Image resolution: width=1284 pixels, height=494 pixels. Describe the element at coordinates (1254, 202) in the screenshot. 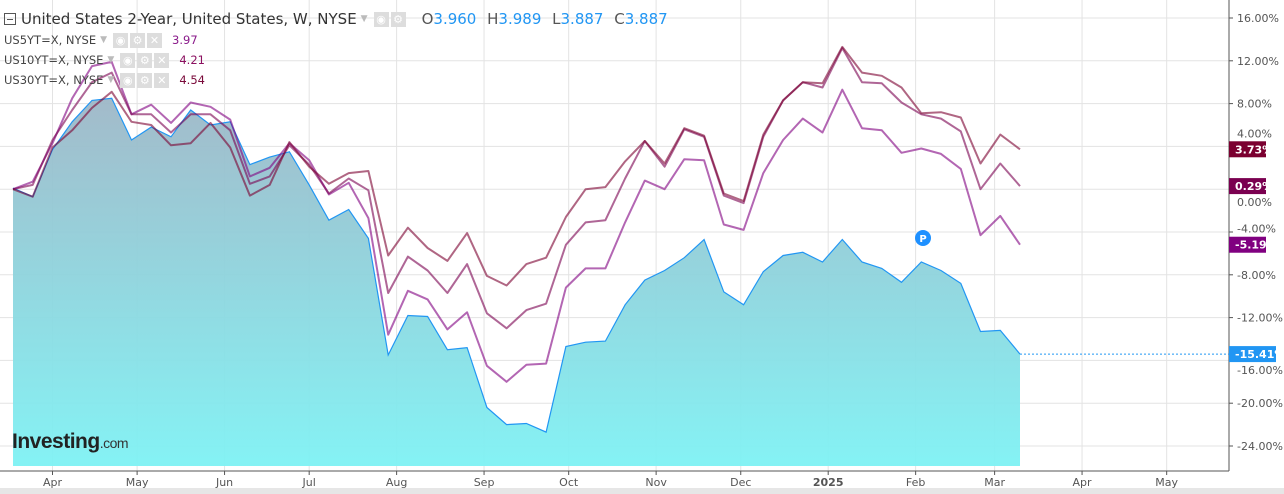

I see `y-tick-label: 0.00%` at that location.